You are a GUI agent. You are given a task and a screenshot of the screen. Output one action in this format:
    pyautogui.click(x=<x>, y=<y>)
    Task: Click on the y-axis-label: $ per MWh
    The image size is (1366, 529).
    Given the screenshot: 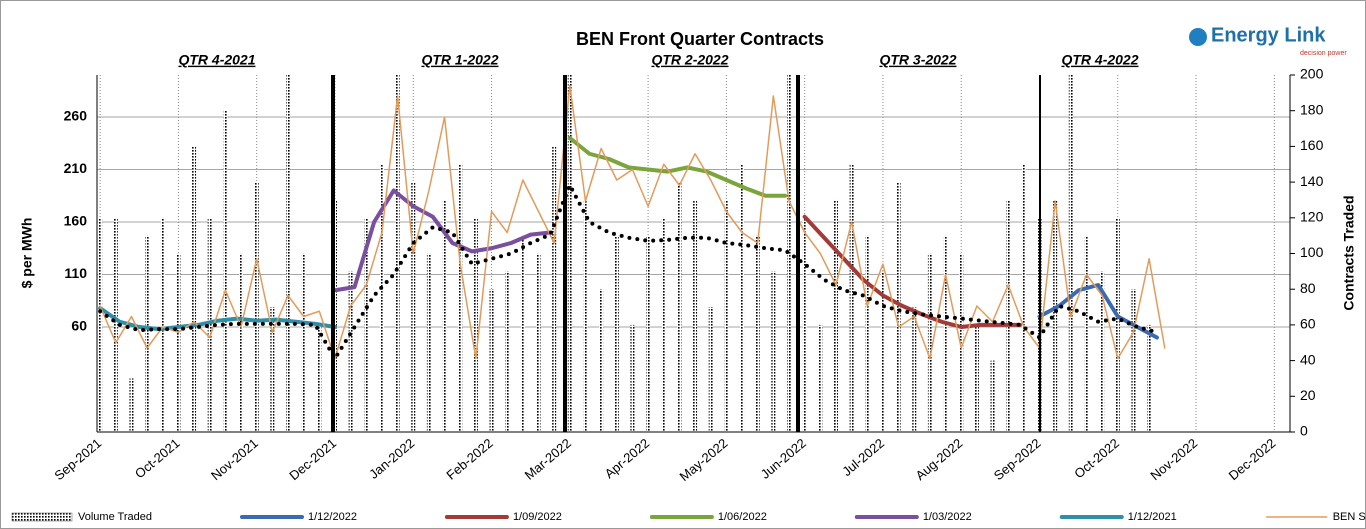 What is the action you would take?
    pyautogui.click(x=27, y=253)
    